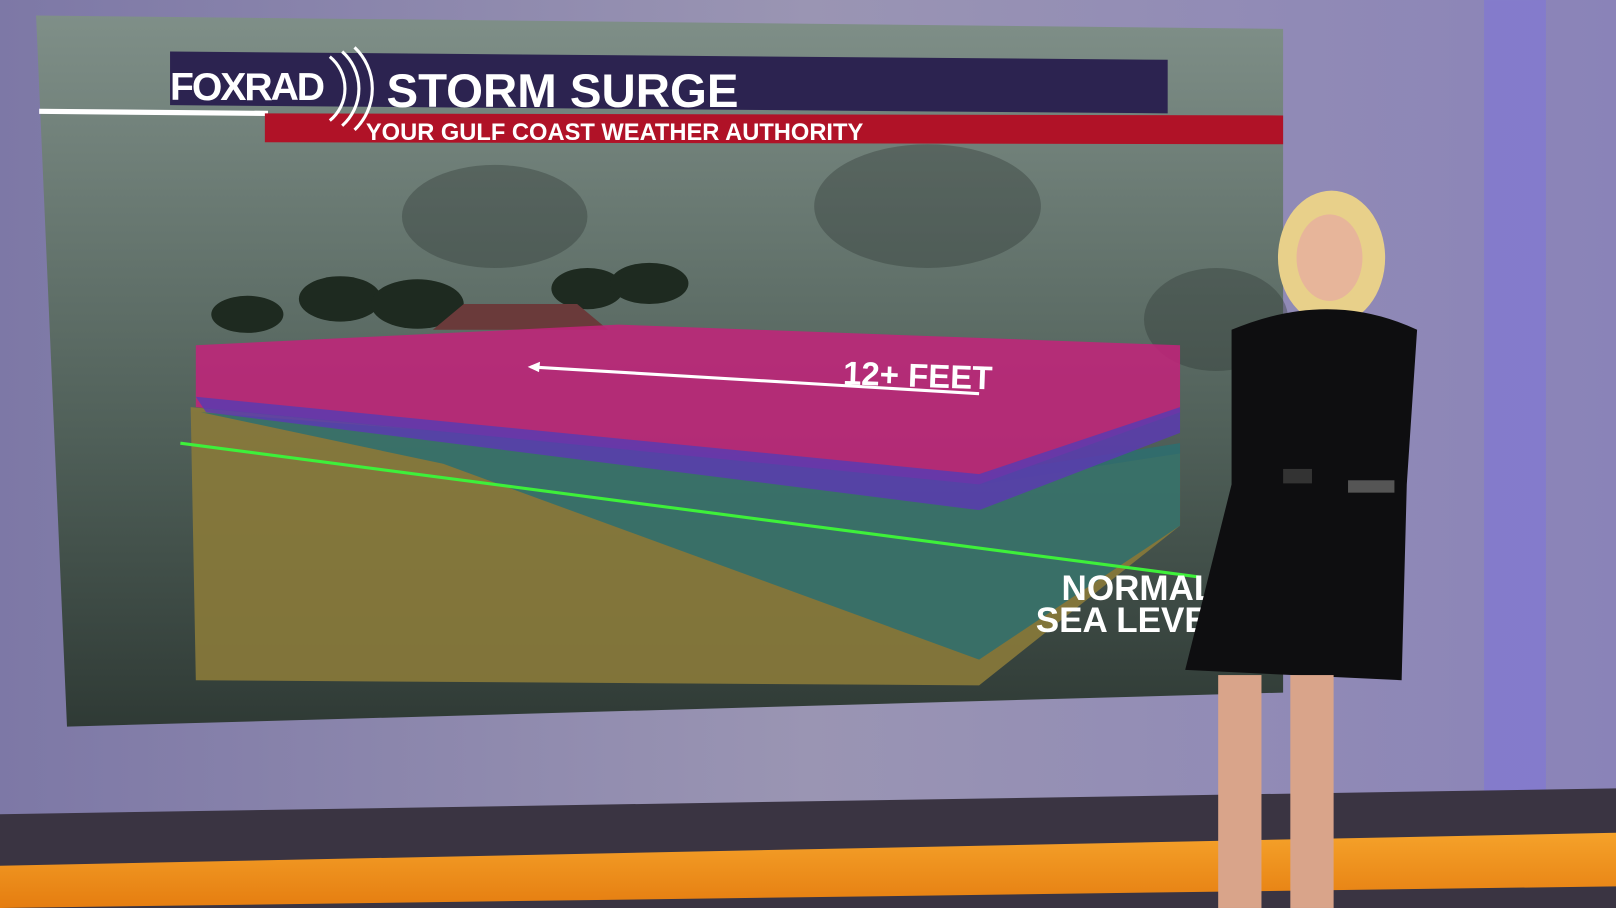 The width and height of the screenshot is (1616, 908). What do you see at coordinates (755, 380) in the screenshot?
I see `surge-arrow` at bounding box center [755, 380].